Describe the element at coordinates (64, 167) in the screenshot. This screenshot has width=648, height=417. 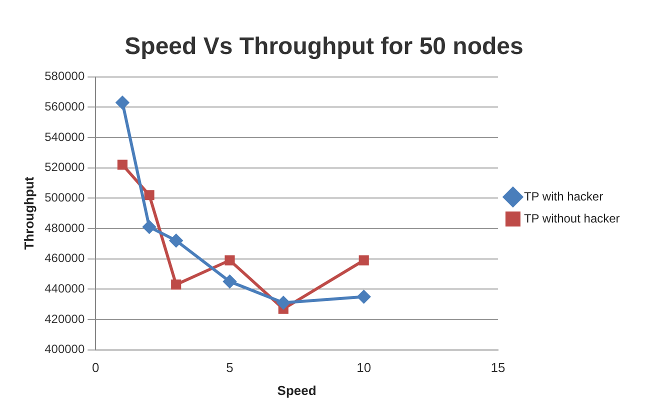
I see `y-tick-label: 520000` at that location.